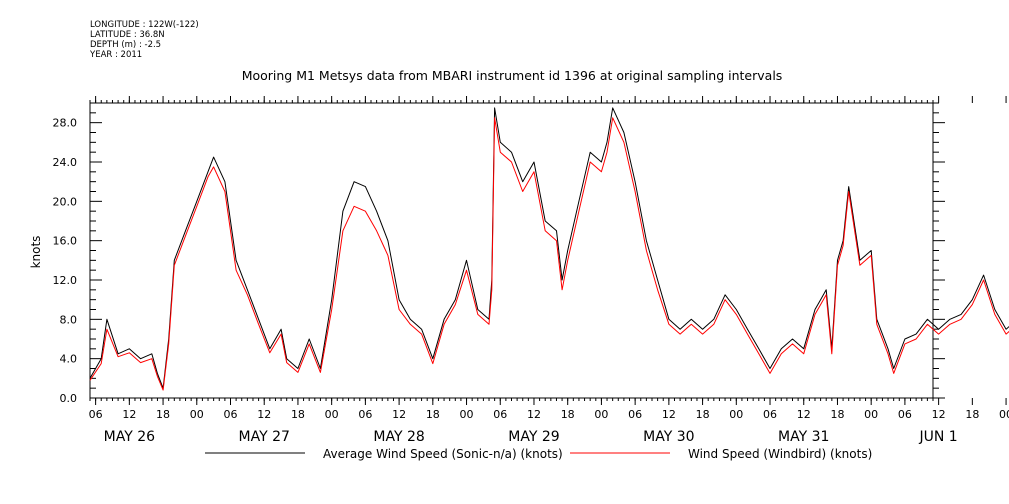  Describe the element at coordinates (65, 201) in the screenshot. I see `y-tick-label: 20.0` at that location.